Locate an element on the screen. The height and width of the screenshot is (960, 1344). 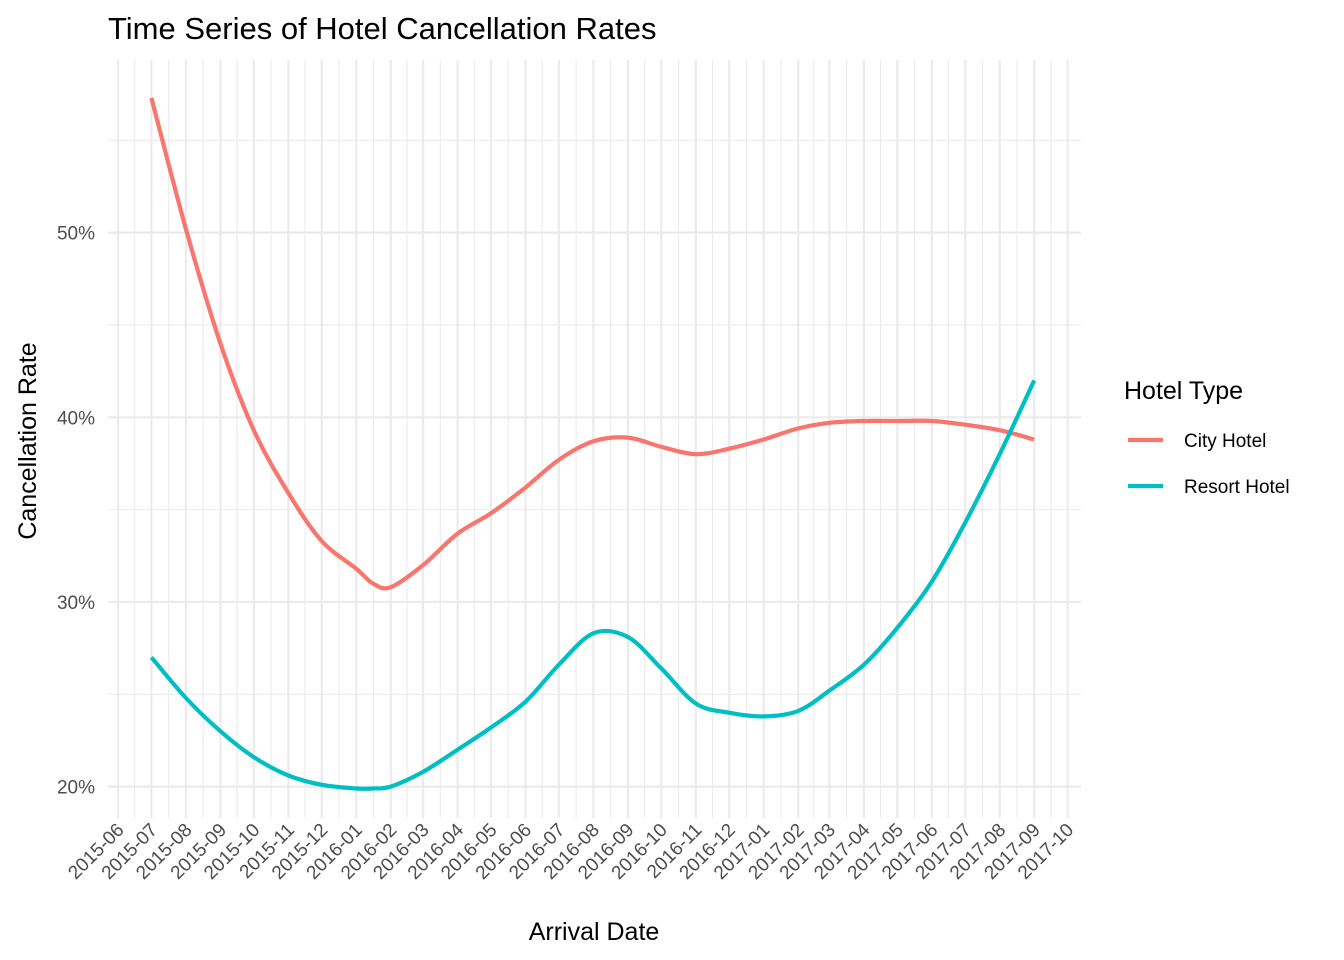
legend: Hotel Type City Hotel Resort Hotel is located at coordinates (1207, 437).